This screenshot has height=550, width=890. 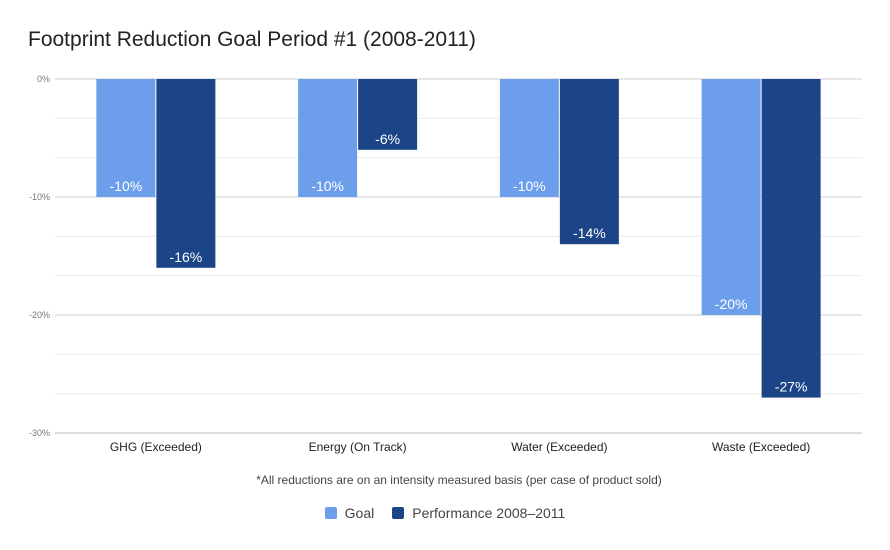 I want to click on chart-legend: Goal Performance 2008–2011, so click(x=445, y=513).